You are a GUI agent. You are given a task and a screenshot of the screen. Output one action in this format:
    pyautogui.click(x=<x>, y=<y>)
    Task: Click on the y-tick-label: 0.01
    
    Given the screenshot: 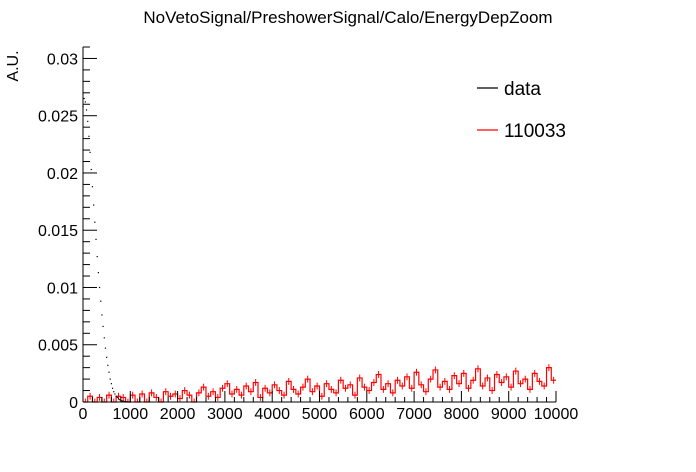 What is the action you would take?
    pyautogui.click(x=62, y=288)
    